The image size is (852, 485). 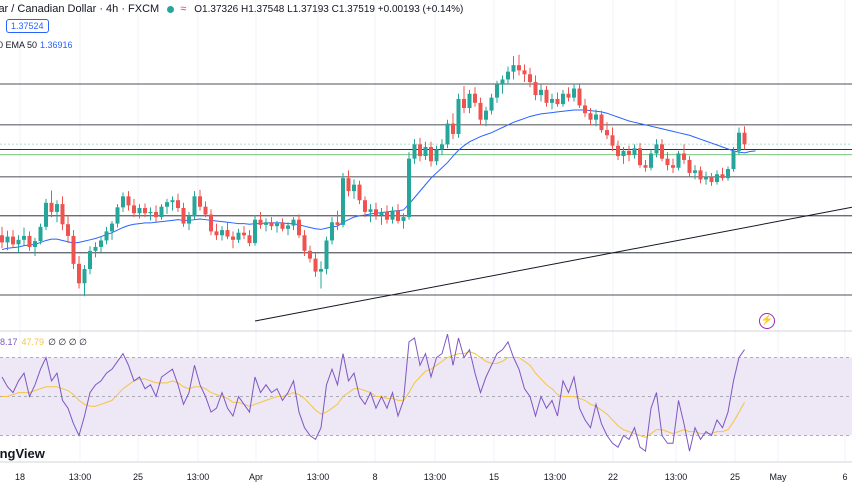 What do you see at coordinates (256, 477) in the screenshot?
I see `time-axis-label: Apr` at bounding box center [256, 477].